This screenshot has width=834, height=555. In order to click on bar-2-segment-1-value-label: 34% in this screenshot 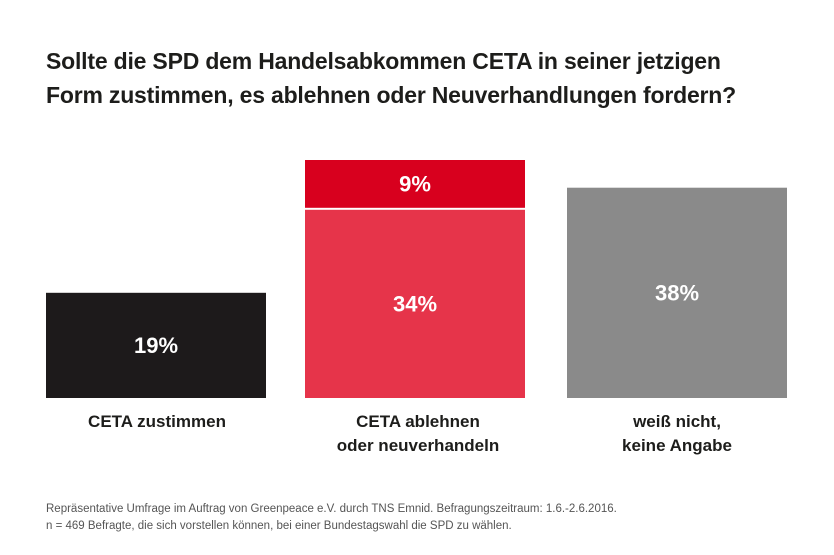, I will do `click(415, 303)`.